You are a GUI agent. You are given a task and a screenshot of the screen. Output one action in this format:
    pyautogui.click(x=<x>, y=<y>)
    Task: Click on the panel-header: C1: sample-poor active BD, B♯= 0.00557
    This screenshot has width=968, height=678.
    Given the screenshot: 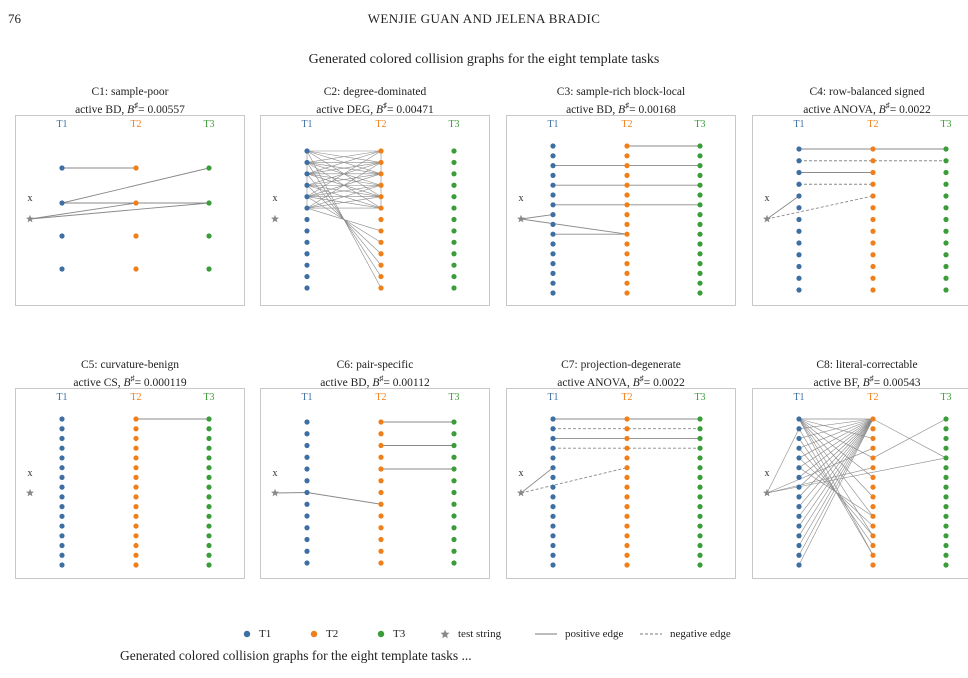 What is the action you would take?
    pyautogui.click(x=130, y=101)
    